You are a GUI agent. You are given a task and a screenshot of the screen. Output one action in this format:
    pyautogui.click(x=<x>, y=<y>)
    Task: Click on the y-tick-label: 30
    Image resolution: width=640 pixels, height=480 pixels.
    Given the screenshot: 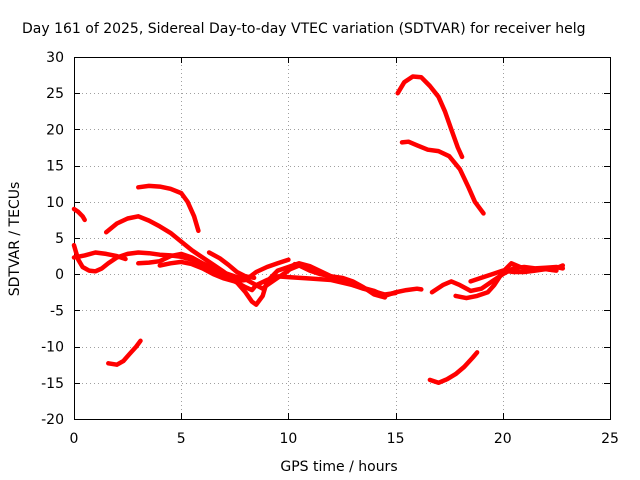 What is the action you would take?
    pyautogui.click(x=55, y=58)
    